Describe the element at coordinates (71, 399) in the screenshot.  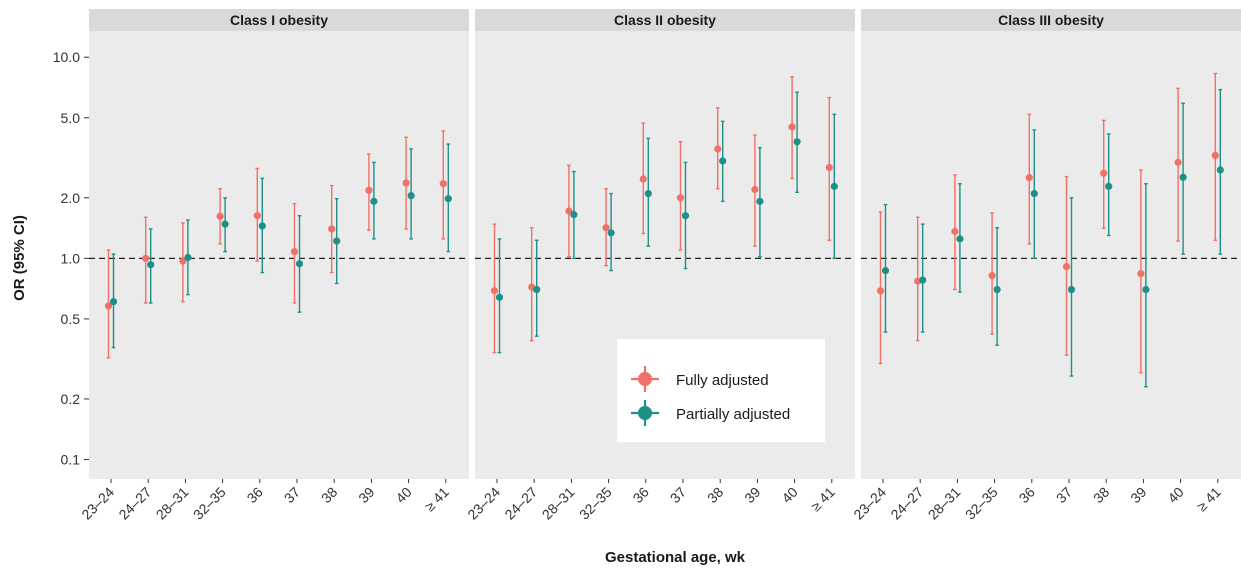
I see `y-tick-label: 0.2` at that location.